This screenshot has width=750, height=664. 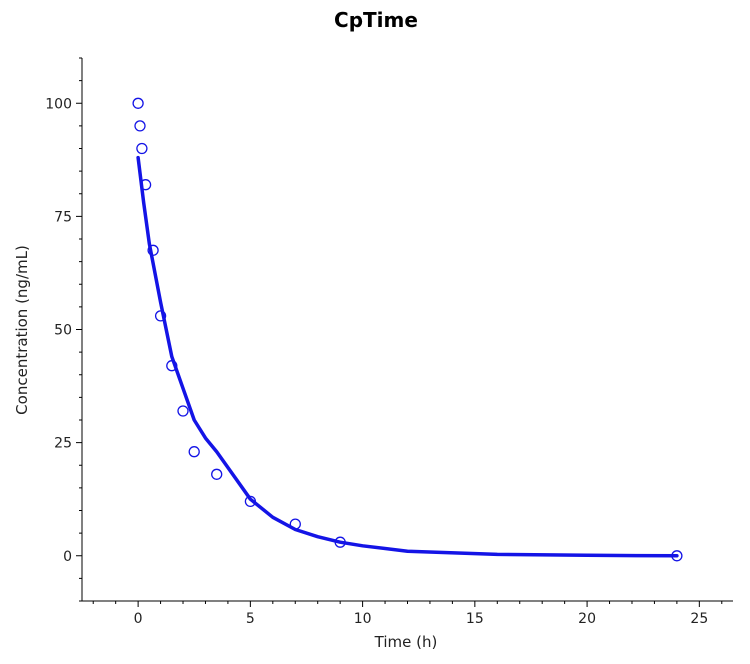 I want to click on y-tick-label: 100, so click(x=58, y=104).